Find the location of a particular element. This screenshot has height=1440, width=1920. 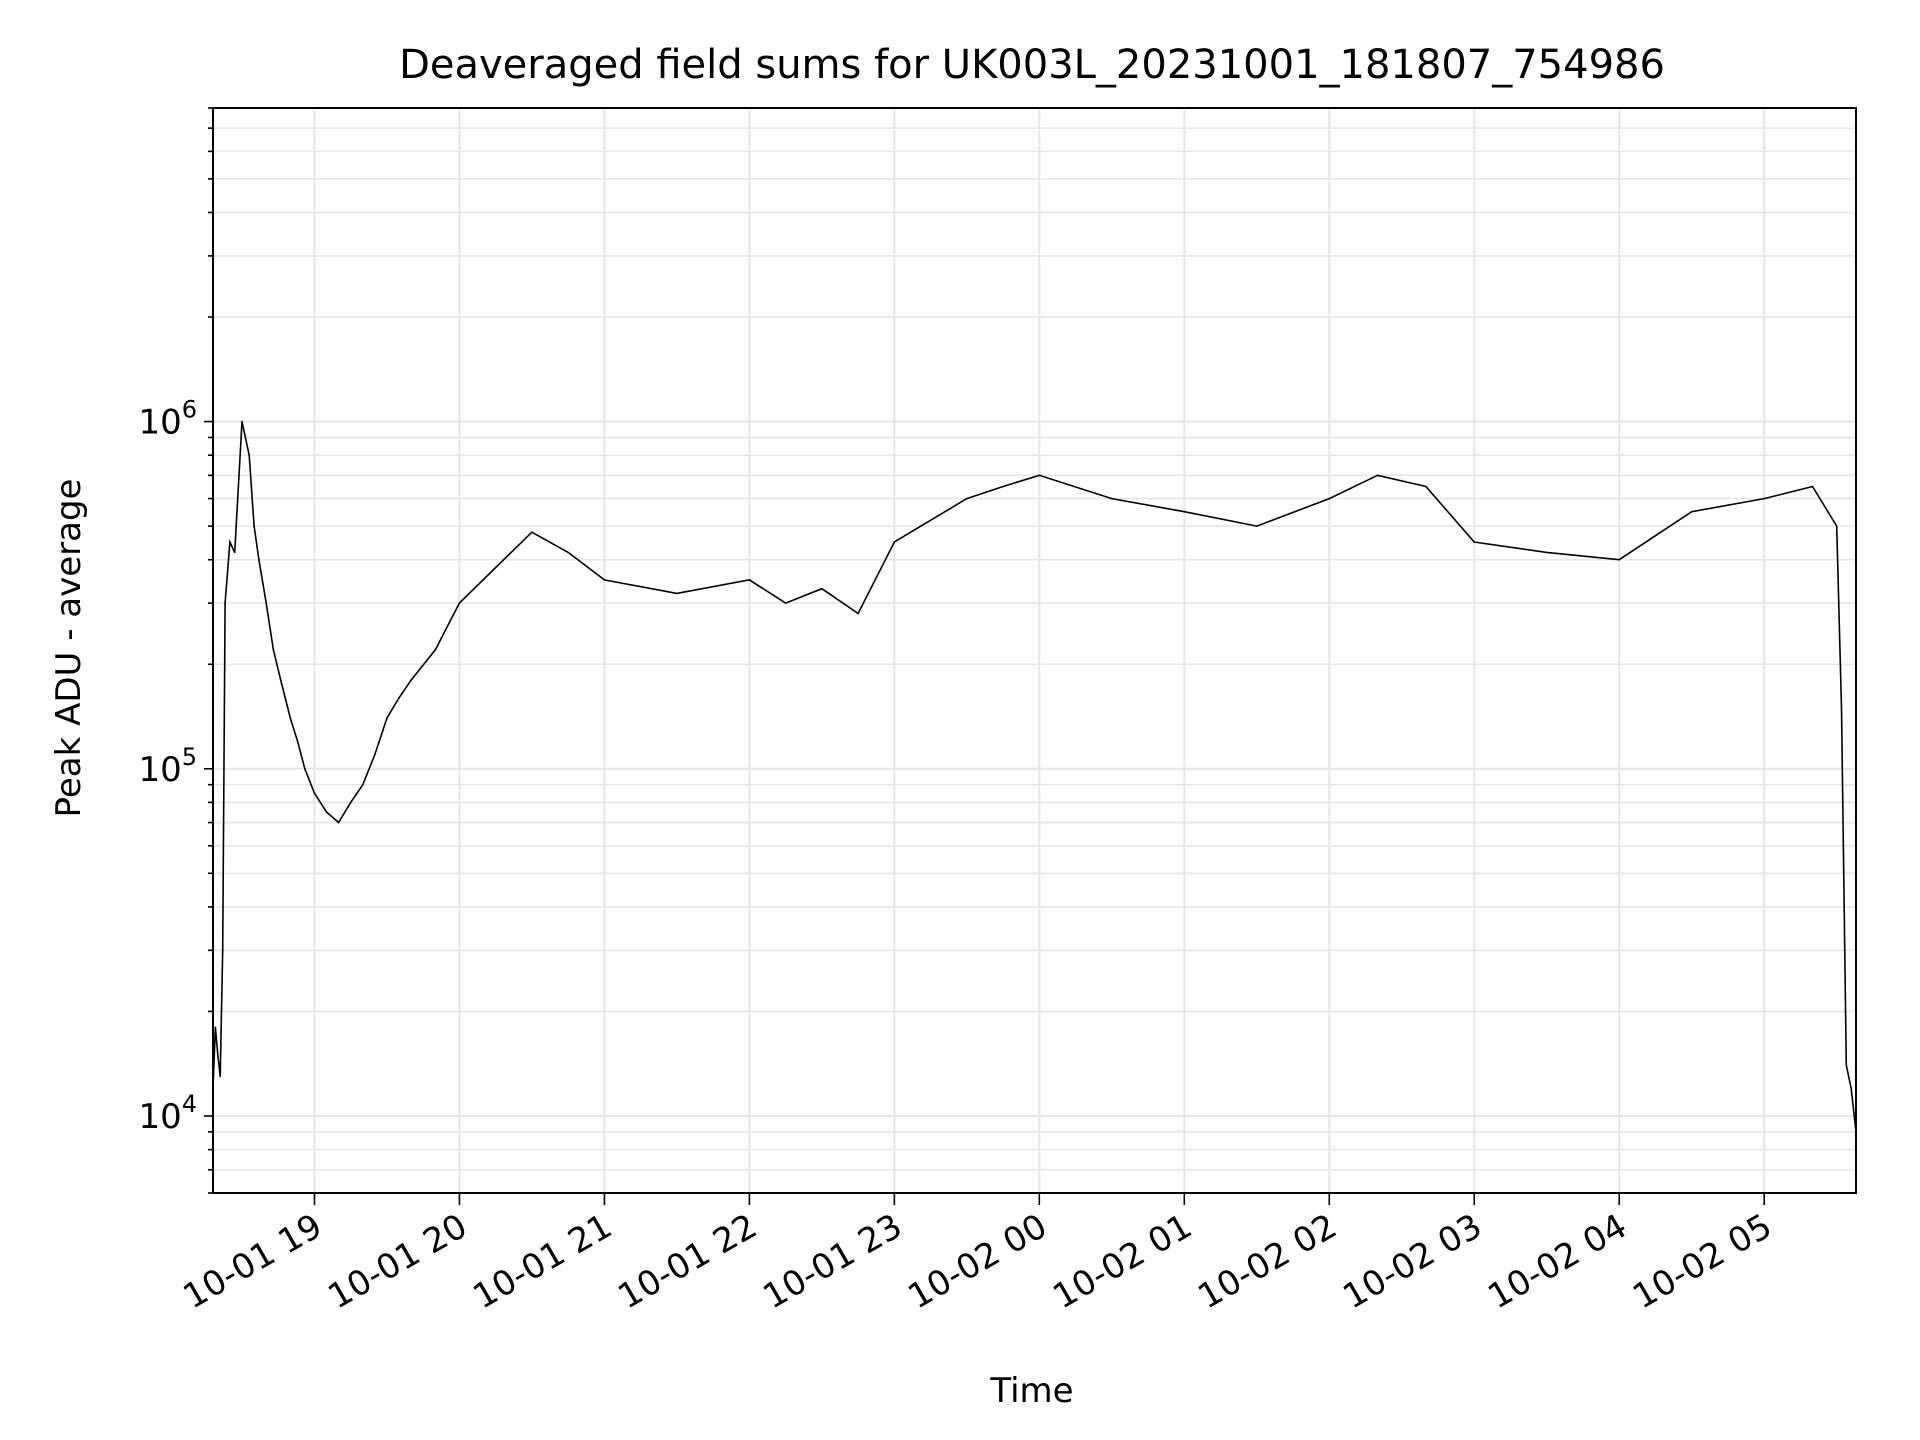

x-axis-label: Time is located at coordinates (1031, 1391).